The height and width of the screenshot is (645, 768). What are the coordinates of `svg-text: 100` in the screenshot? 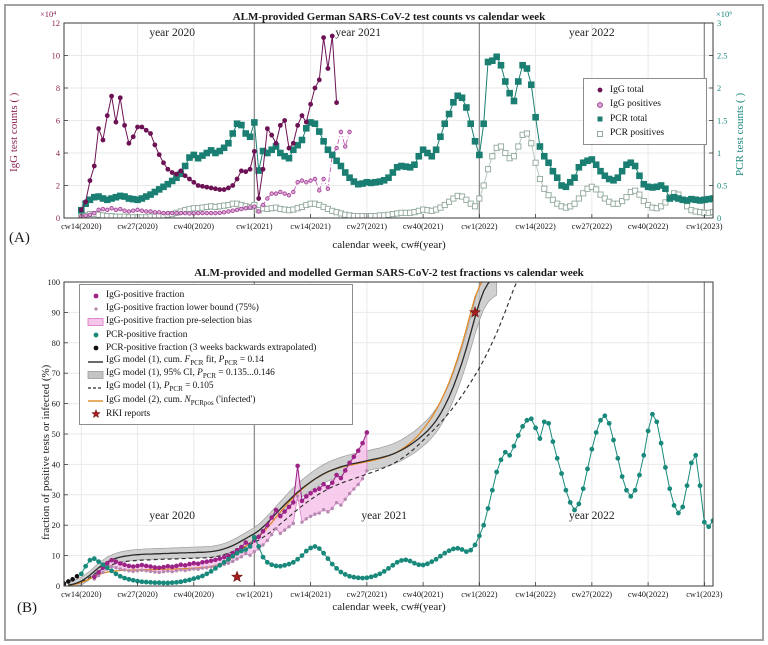 It's located at (53, 282).